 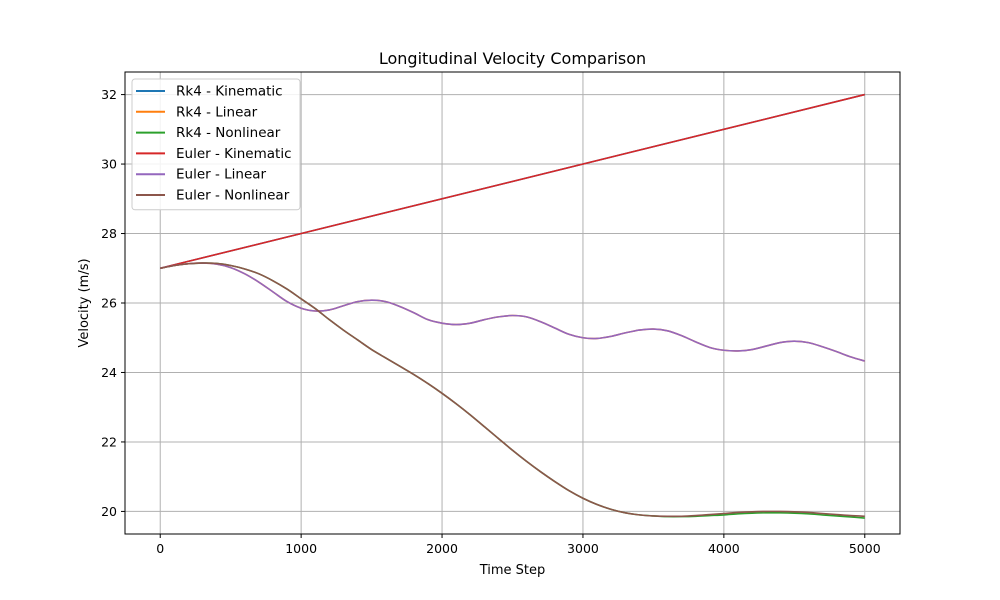 I want to click on x-axis-label: Time Step, so click(x=512, y=570).